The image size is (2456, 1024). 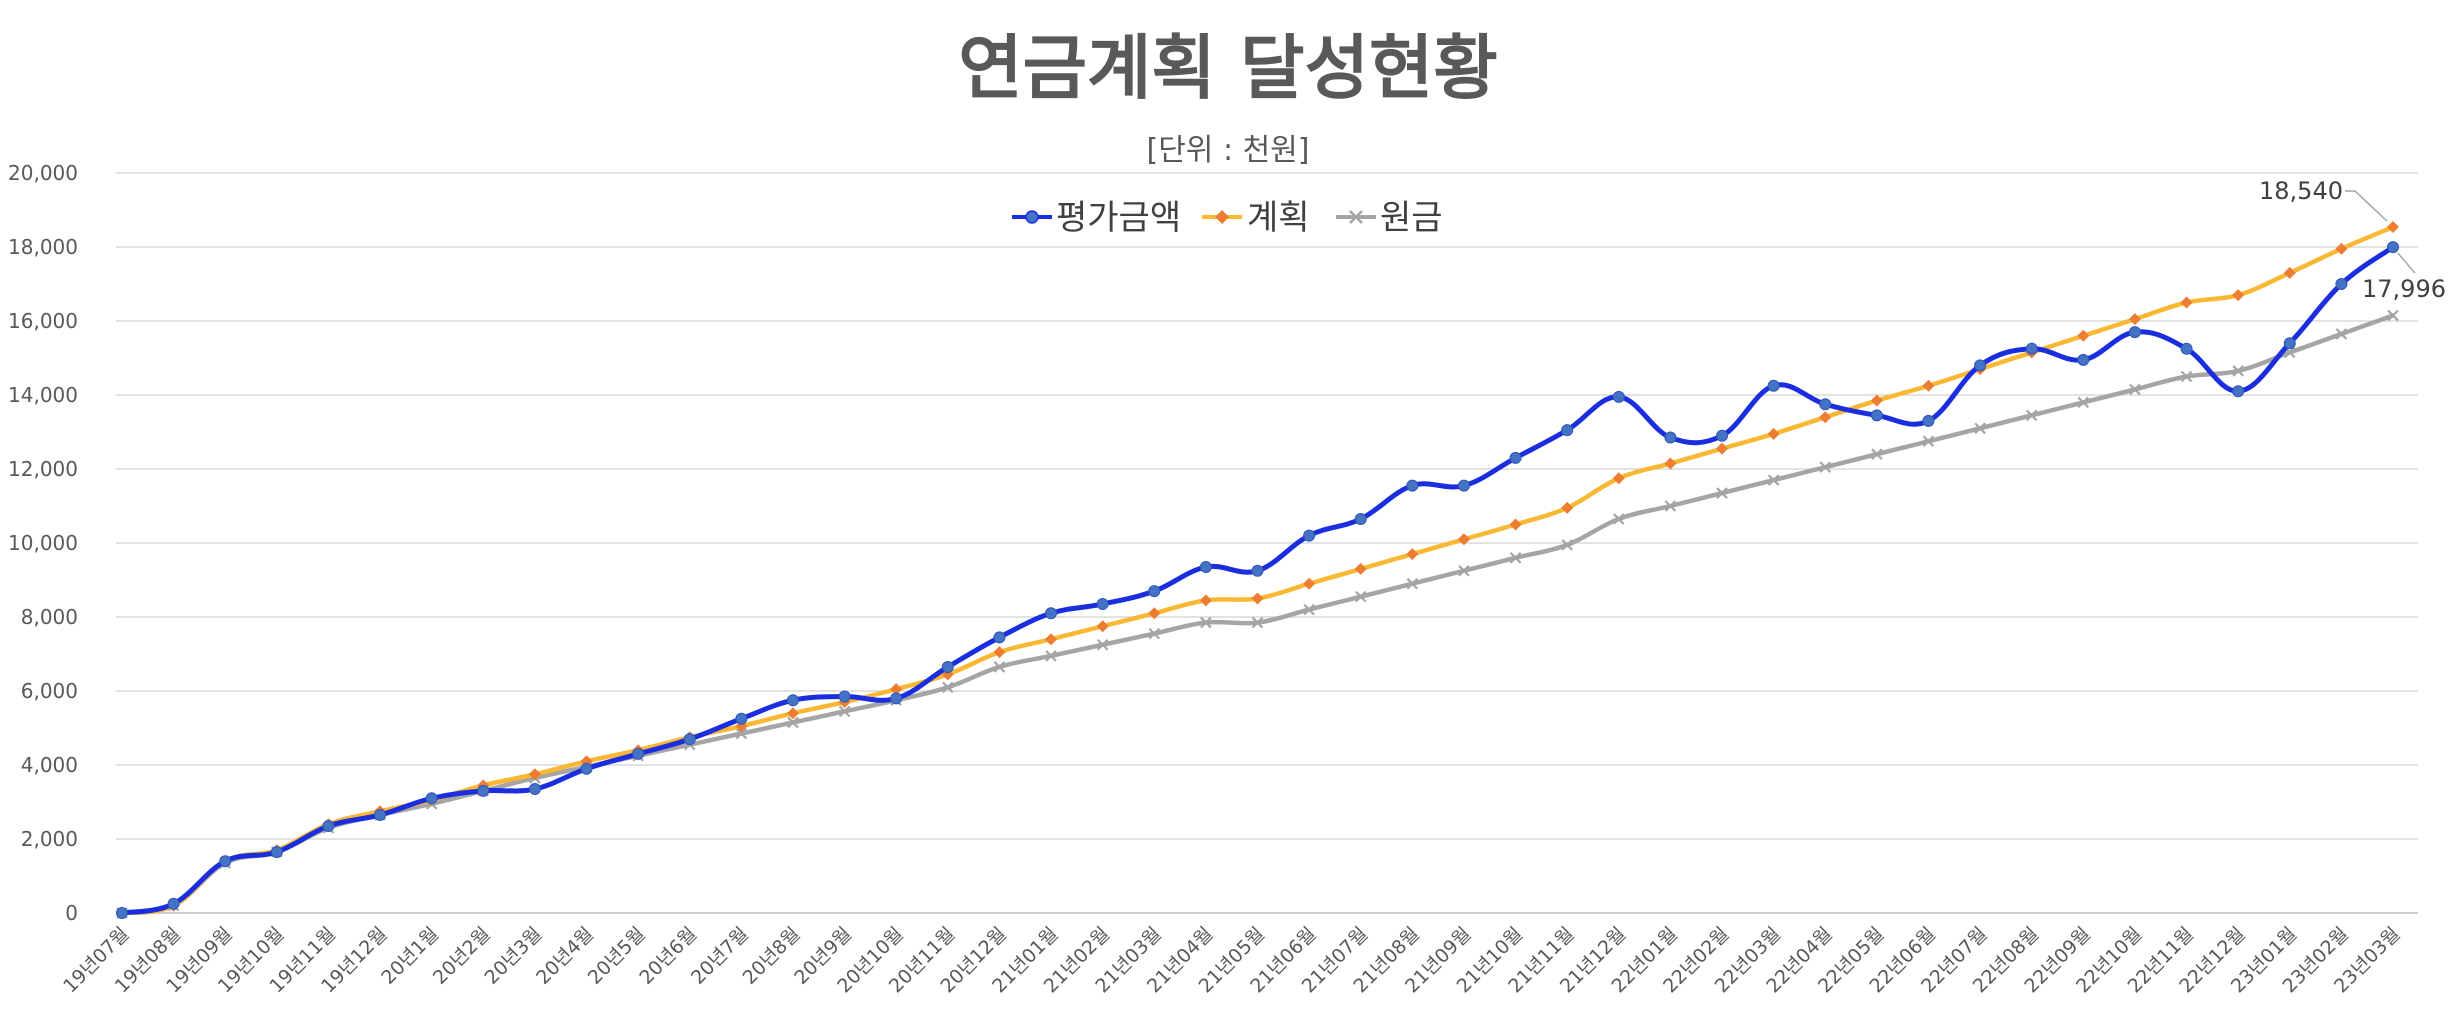 I want to click on legend-item-evaluation: 평가금액, so click(x=1096, y=218).